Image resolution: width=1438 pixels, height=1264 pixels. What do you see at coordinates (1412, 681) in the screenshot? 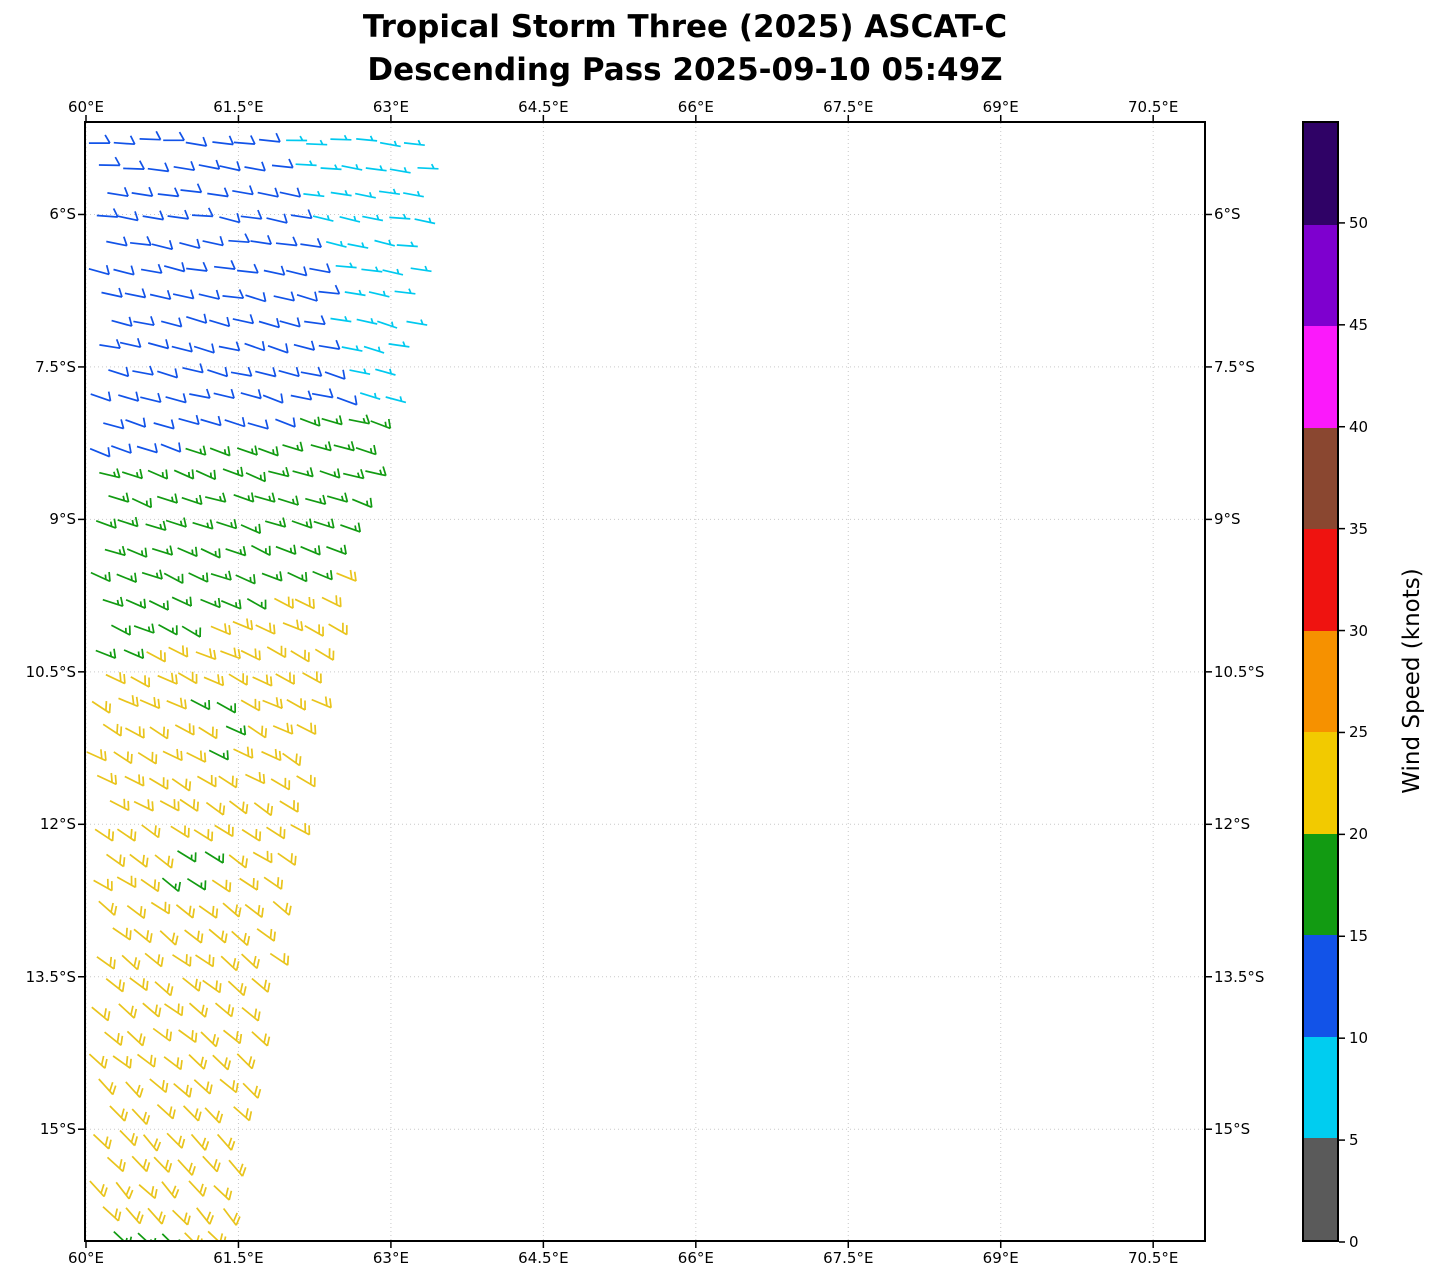
I see `colorbar-label: Wind Speed (knots)` at bounding box center [1412, 681].